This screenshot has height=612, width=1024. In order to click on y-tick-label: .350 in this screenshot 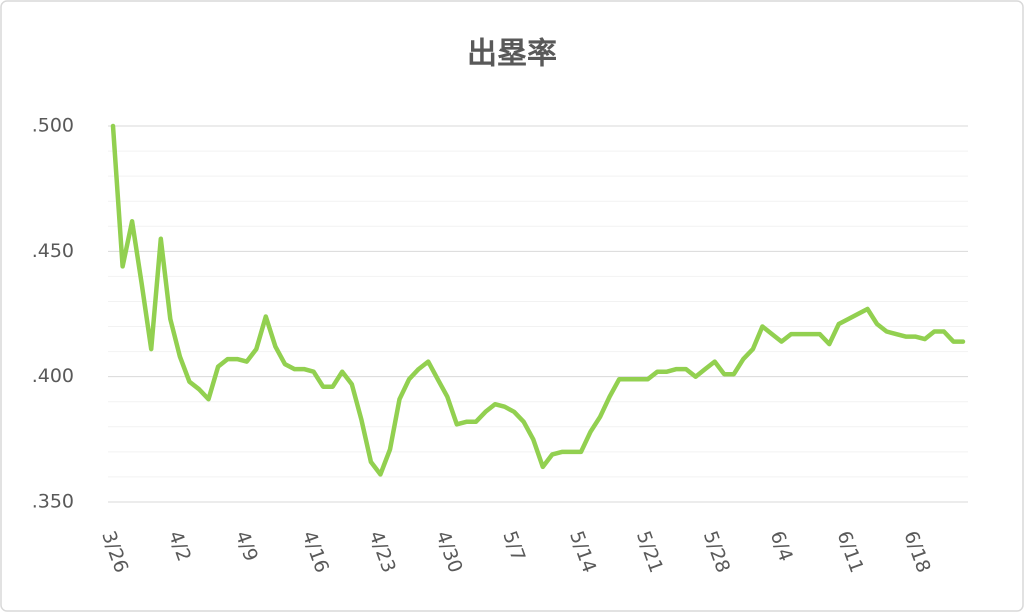, I will do `click(53, 502)`.